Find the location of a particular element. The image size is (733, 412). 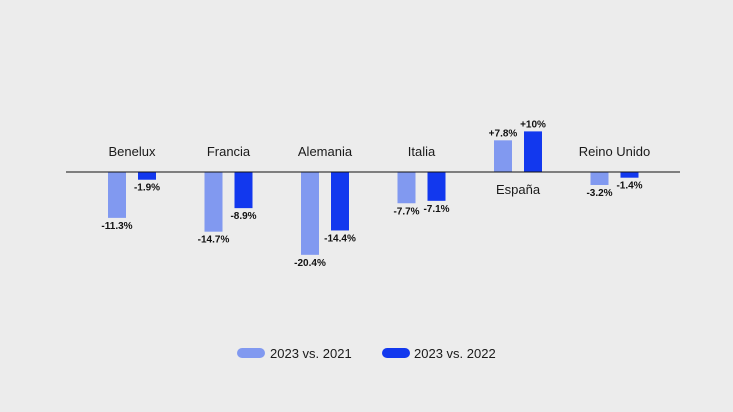

legend-item-series-2: 2023 vs. 2022 is located at coordinates (439, 353).